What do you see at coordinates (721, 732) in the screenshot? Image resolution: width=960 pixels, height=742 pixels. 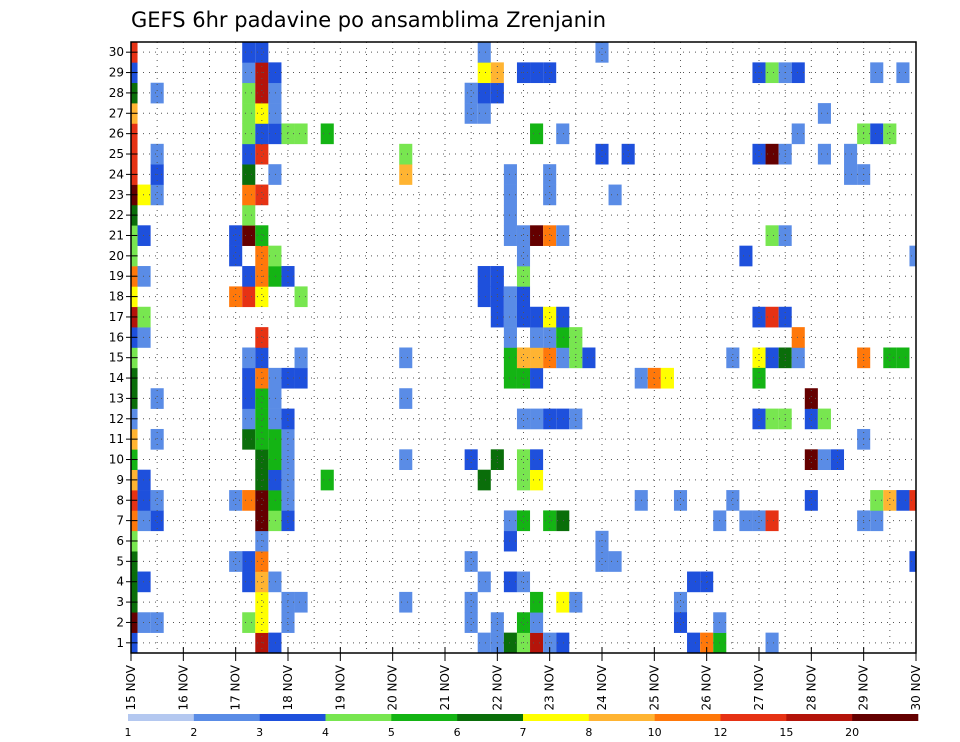 I see `legend-level-label: 12` at bounding box center [721, 732].